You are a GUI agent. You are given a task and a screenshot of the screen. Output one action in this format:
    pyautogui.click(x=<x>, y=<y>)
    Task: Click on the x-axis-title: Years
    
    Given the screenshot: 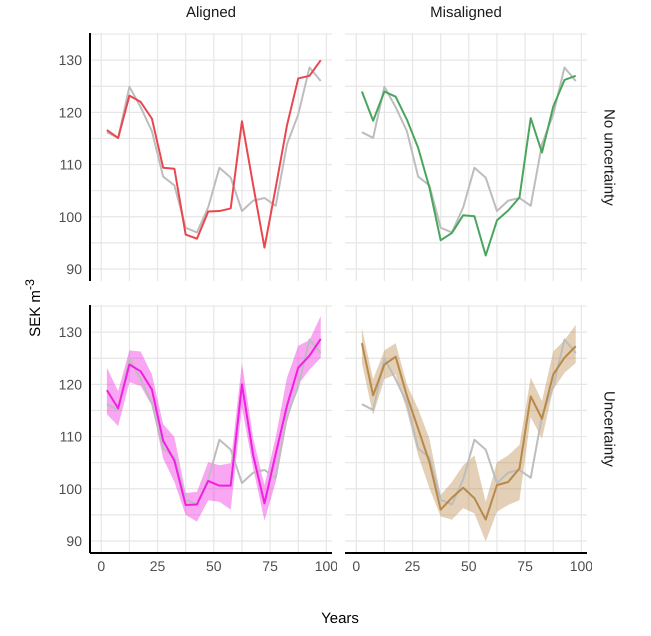 What is the action you would take?
    pyautogui.click(x=340, y=618)
    